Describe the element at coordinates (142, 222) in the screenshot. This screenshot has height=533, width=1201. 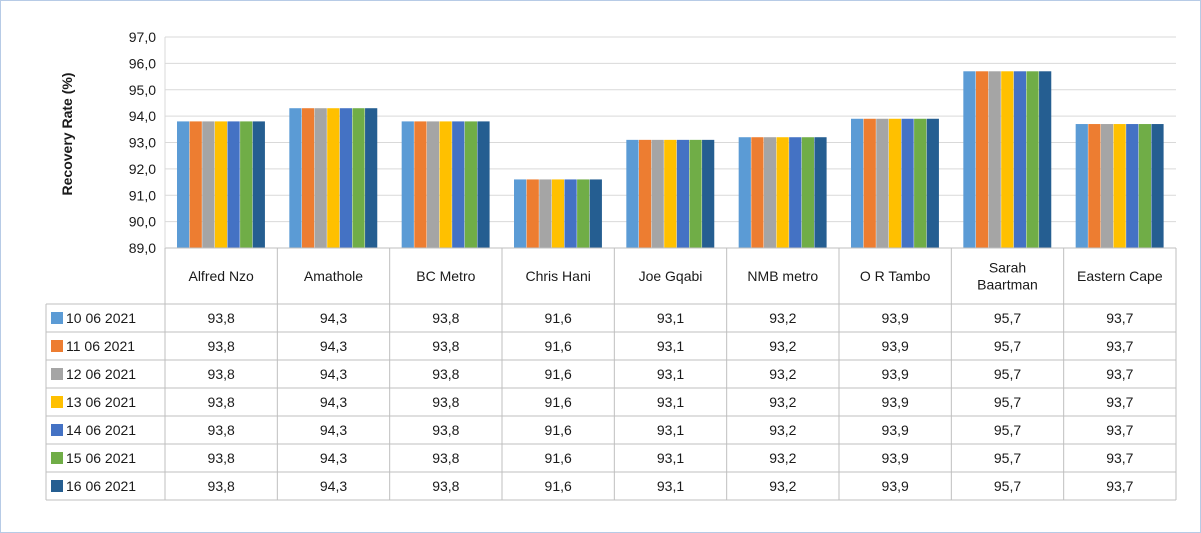
I see `y-tick-label: 90,0` at that location.